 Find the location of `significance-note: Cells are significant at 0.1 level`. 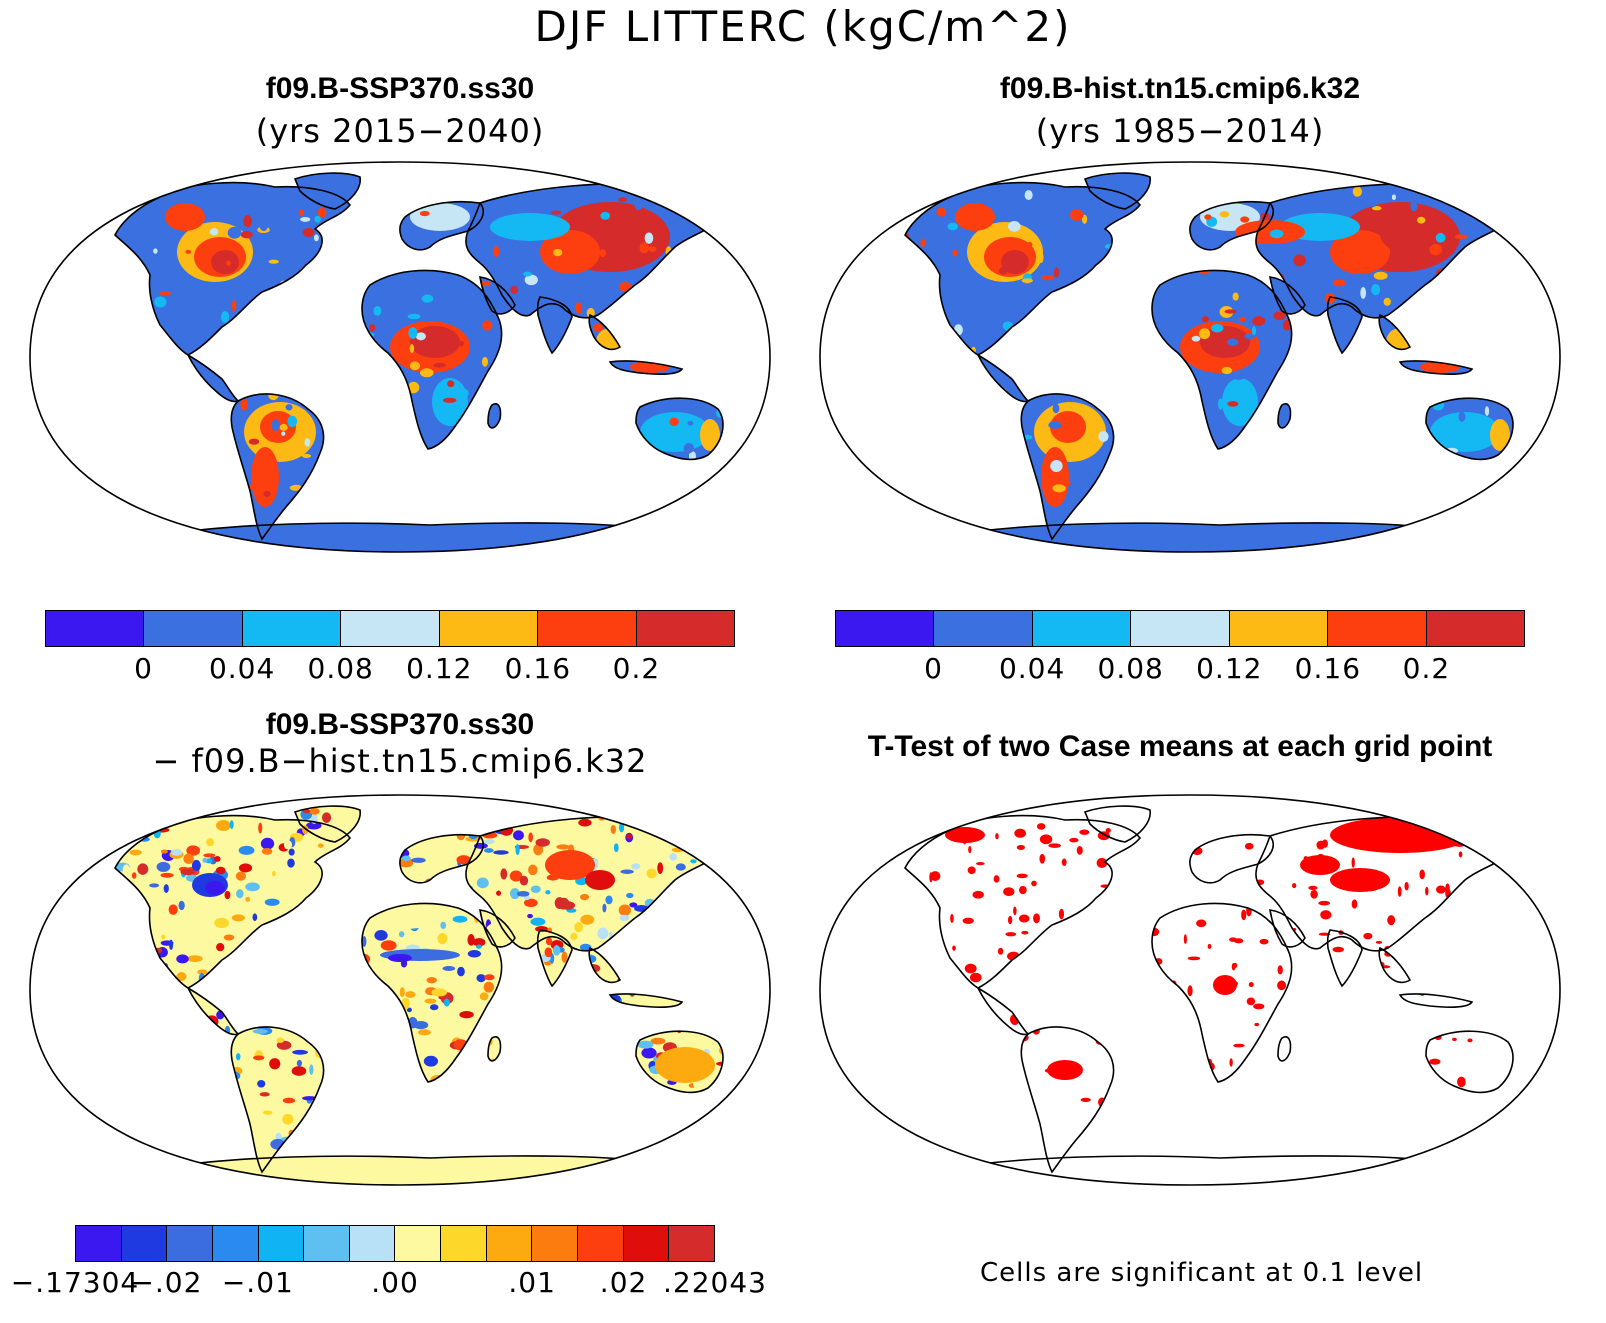

significance-note: Cells are significant at 0.1 level is located at coordinates (1202, 1273).